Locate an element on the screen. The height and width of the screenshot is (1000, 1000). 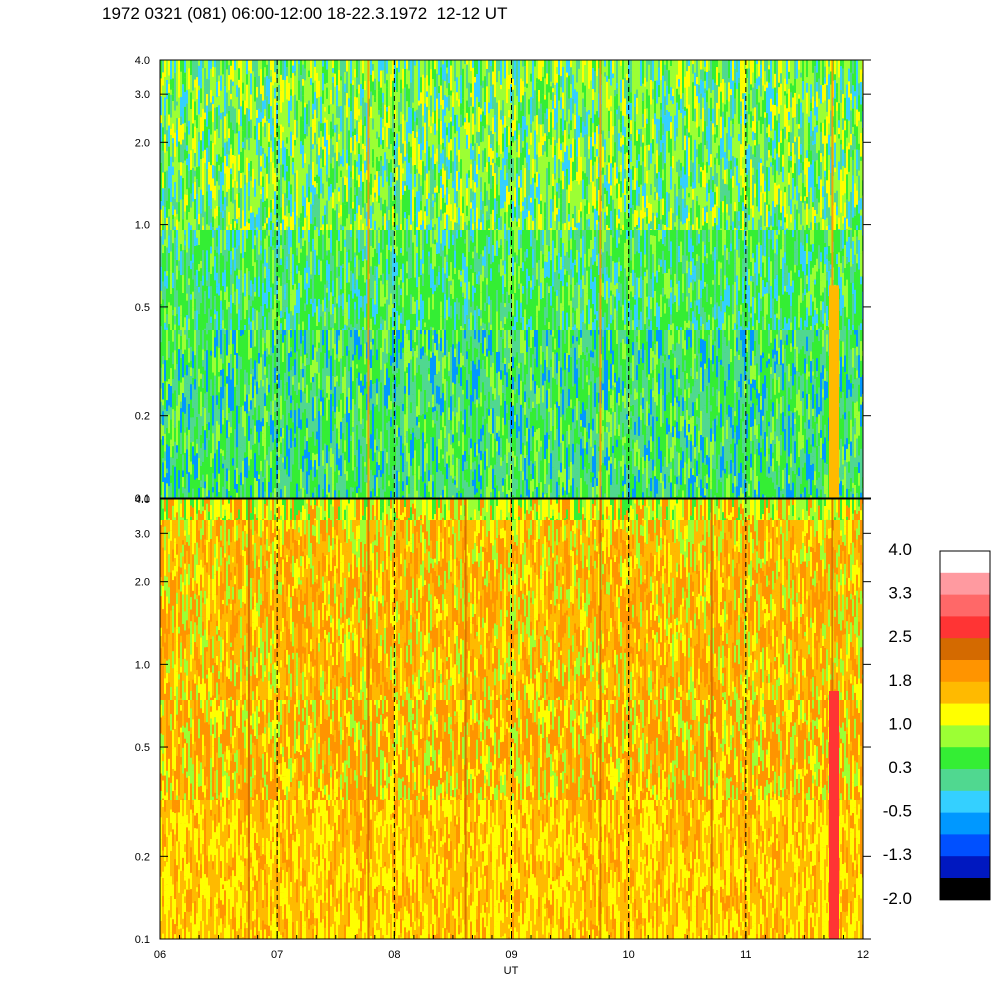
colorbar-label: 4.0 is located at coordinates (900, 549).